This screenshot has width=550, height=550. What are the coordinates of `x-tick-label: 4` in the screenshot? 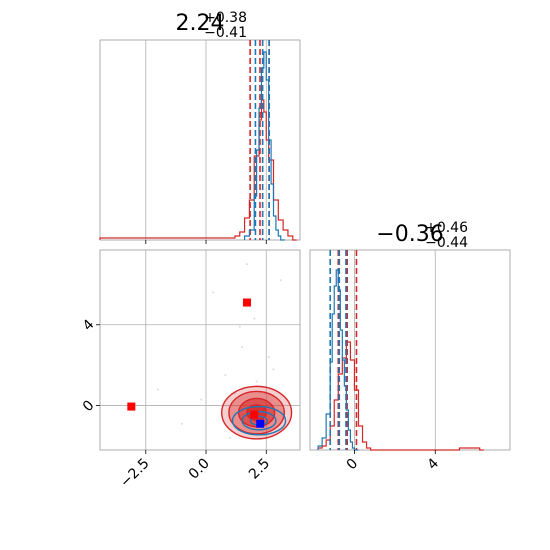 It's located at (433, 464).